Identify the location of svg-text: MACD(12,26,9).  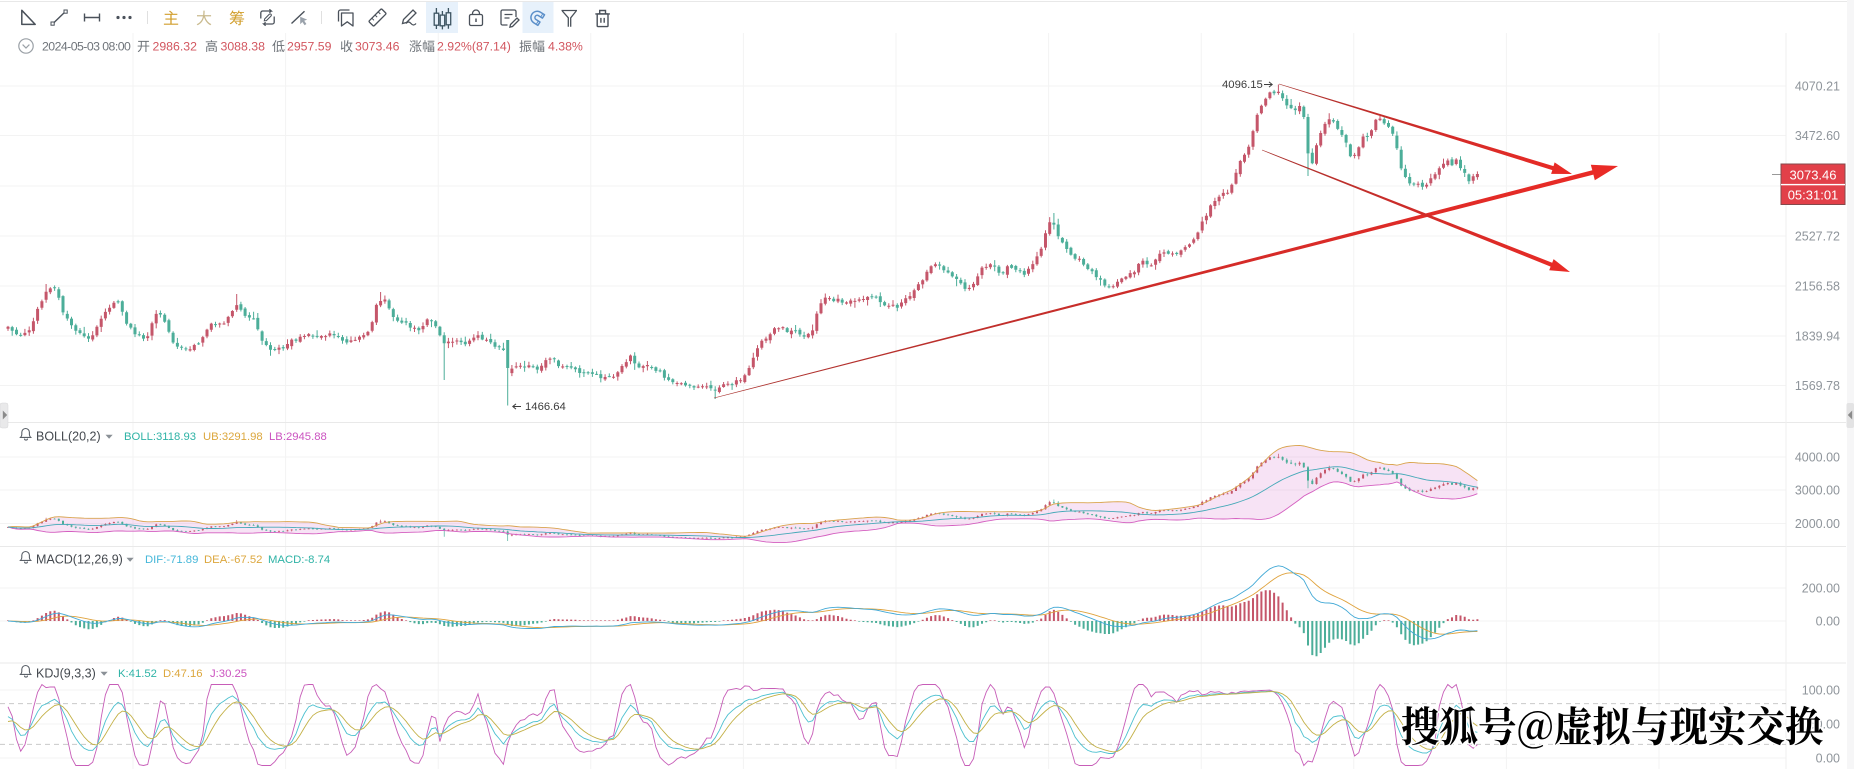
(79, 560).